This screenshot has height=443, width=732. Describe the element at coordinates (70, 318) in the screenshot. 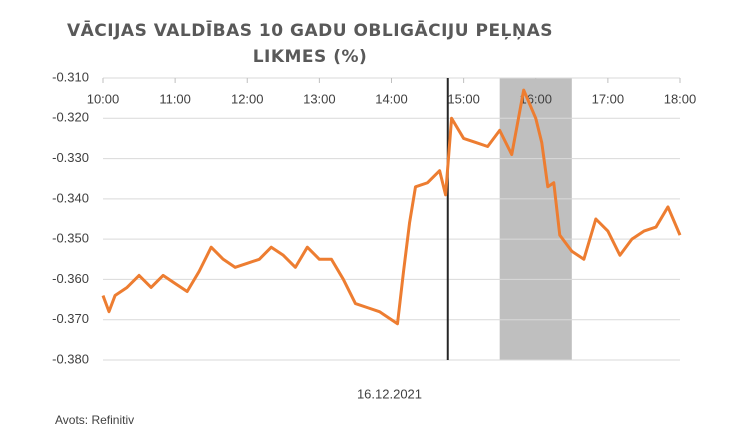

I see `y-tick-label: -0.370` at that location.